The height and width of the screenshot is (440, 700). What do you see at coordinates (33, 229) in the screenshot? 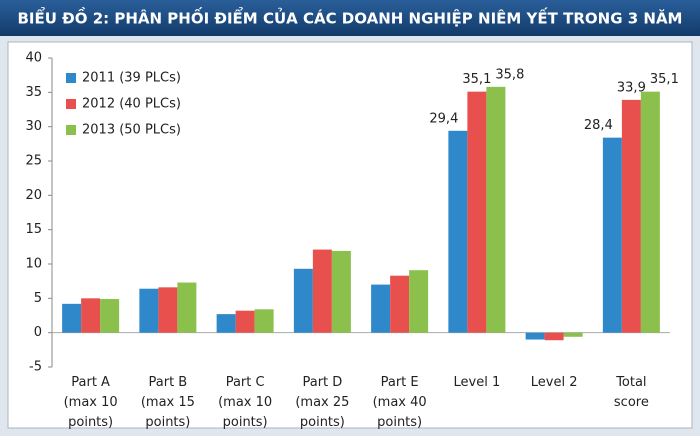
I see `y-tick-label: 15` at bounding box center [33, 229].